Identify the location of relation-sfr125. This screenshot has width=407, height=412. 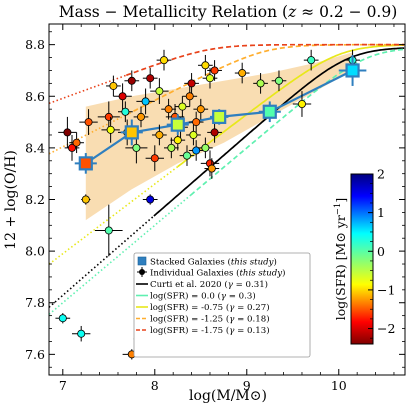
(265, 79).